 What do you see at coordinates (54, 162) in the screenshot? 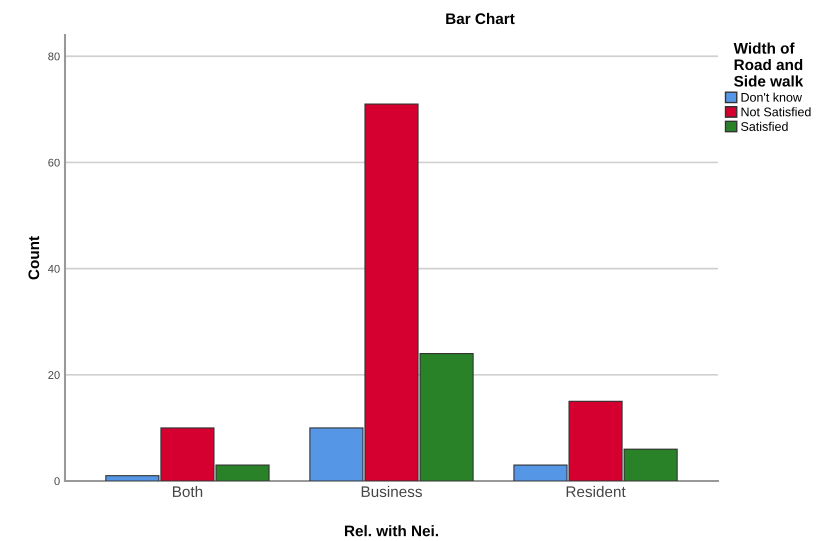
I see `y-tick-label: 60` at bounding box center [54, 162].